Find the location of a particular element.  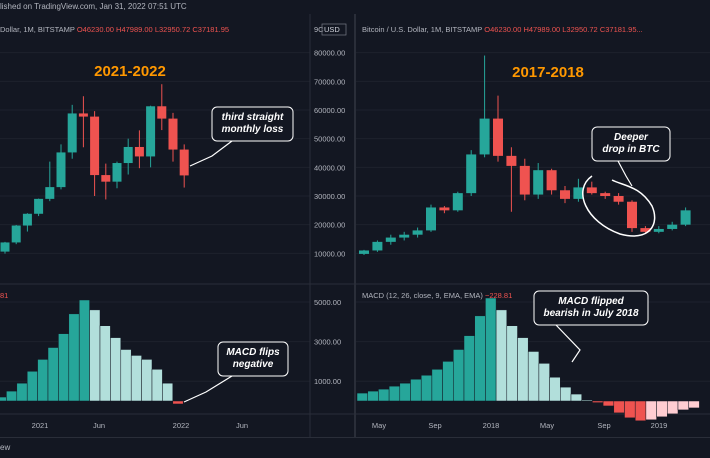

macd-flip-callout-pointer is located at coordinates (208, 389).